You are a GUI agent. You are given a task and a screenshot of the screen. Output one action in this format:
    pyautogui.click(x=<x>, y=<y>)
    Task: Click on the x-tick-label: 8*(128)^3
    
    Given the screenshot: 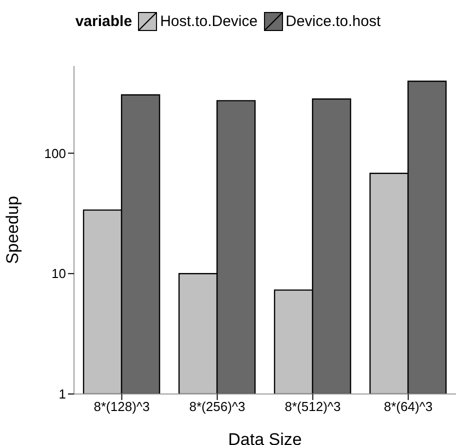 What is the action you would take?
    pyautogui.click(x=122, y=406)
    